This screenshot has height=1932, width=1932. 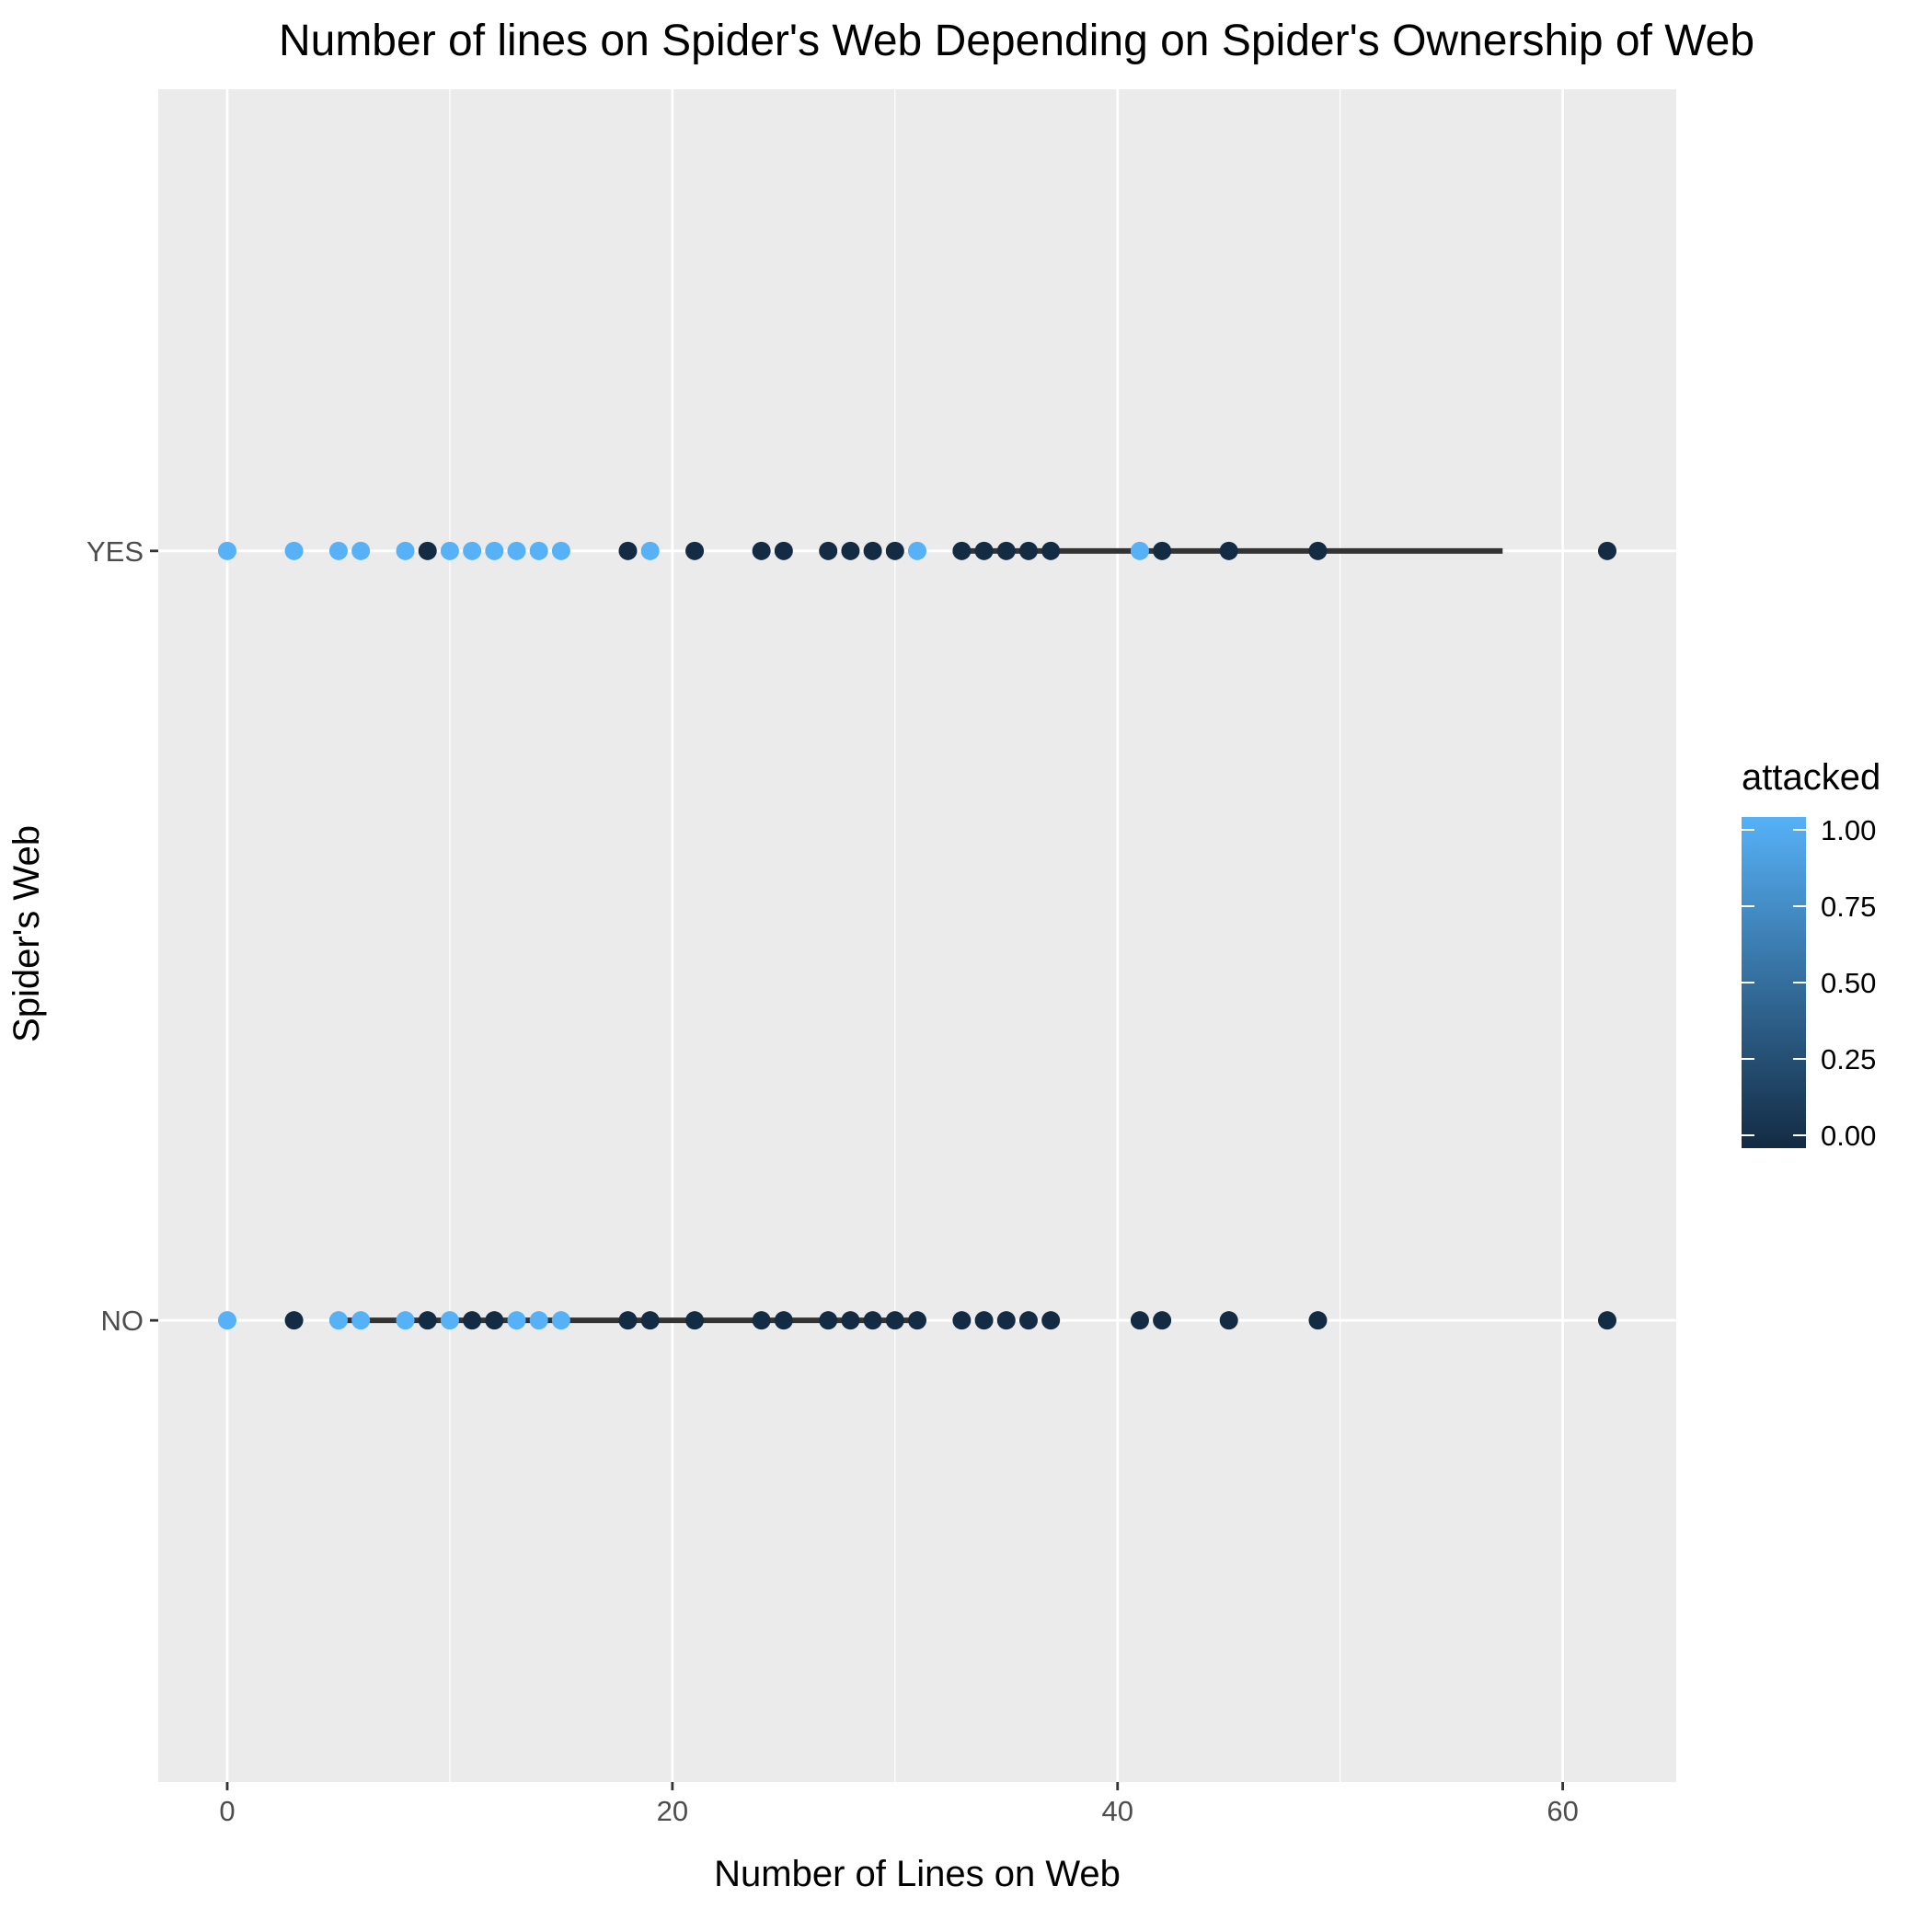 What do you see at coordinates (115, 551) in the screenshot?
I see `y-tick-label: YES` at bounding box center [115, 551].